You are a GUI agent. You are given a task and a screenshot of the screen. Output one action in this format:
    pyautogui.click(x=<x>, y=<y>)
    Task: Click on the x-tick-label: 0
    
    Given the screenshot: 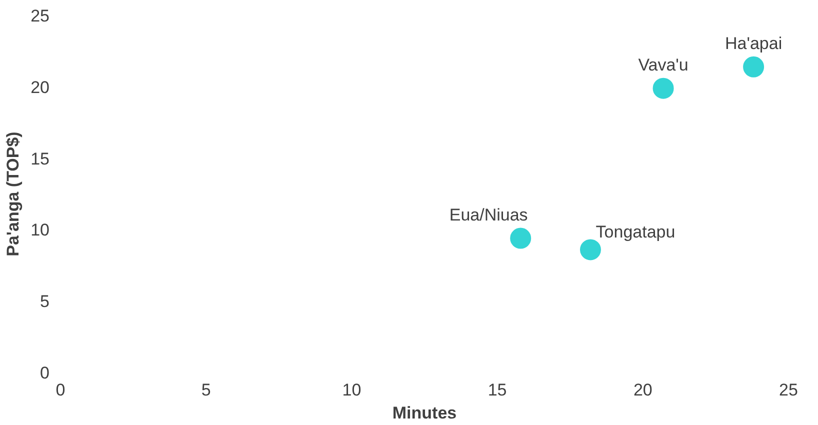 What is the action you would take?
    pyautogui.click(x=61, y=390)
    